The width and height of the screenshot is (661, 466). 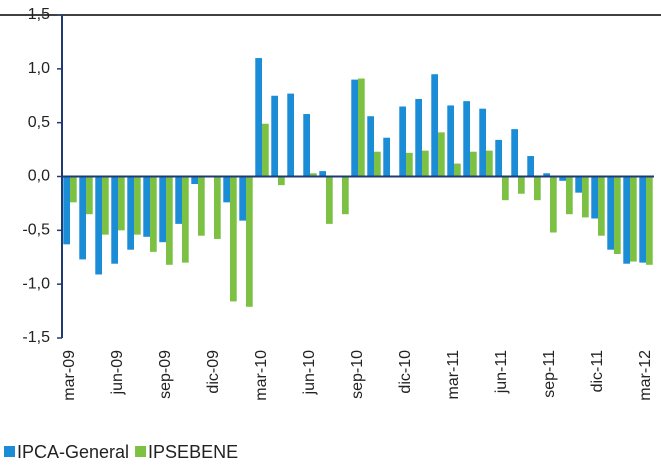 I want to click on y-tick-label: 0,0, so click(x=39, y=176).